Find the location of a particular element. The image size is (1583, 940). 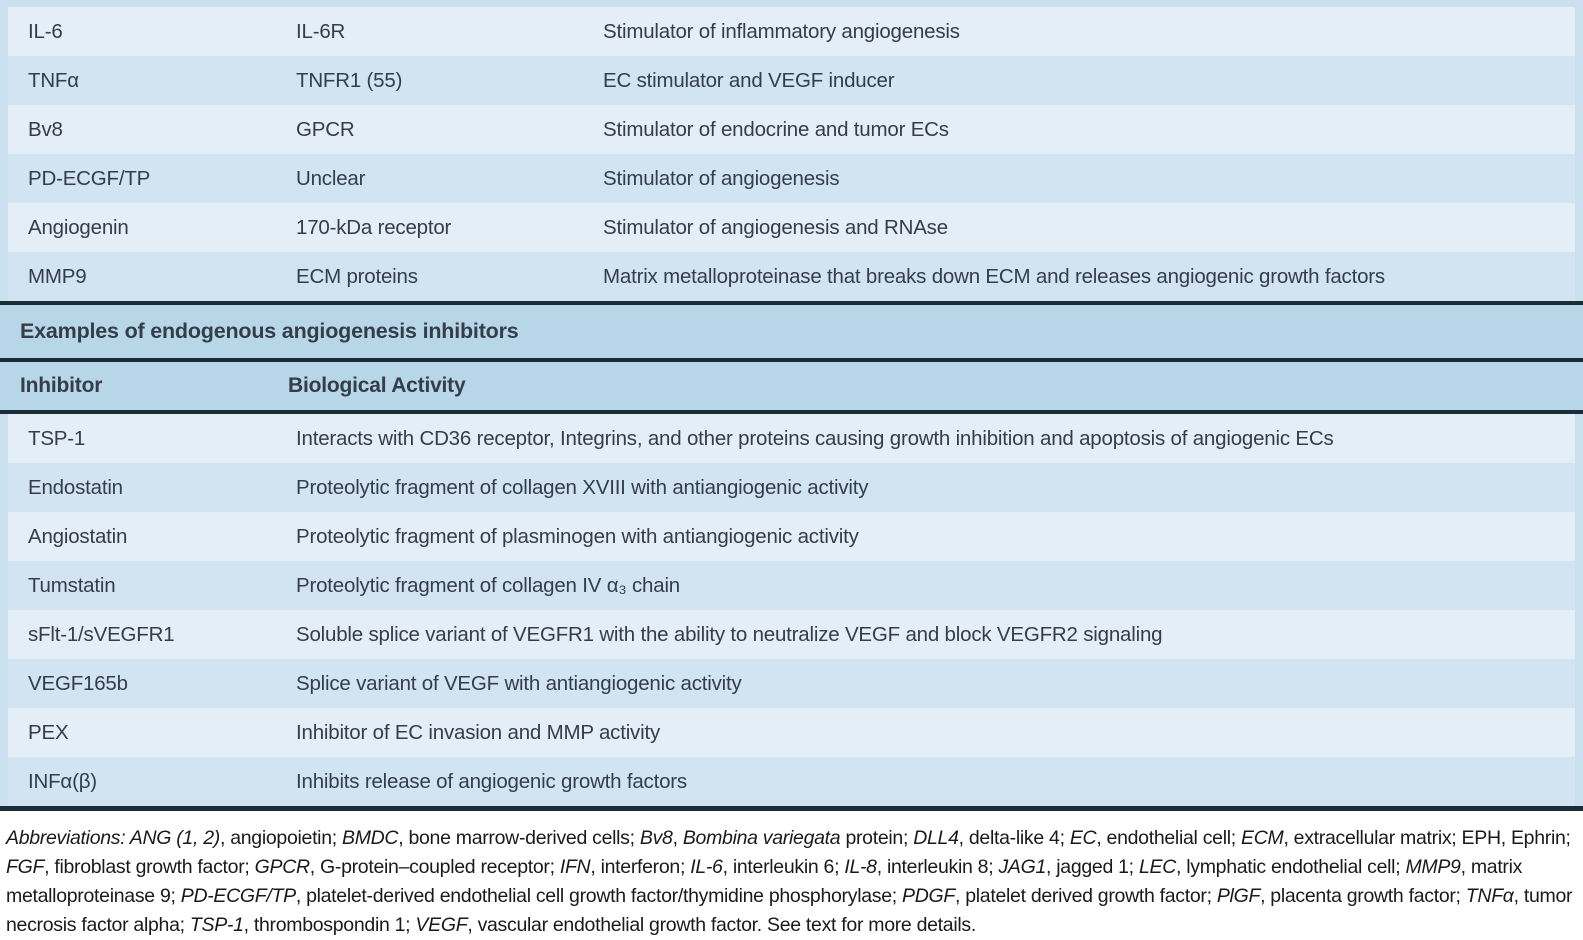

inhibitor-cell: INFα(β) is located at coordinates (62, 781).